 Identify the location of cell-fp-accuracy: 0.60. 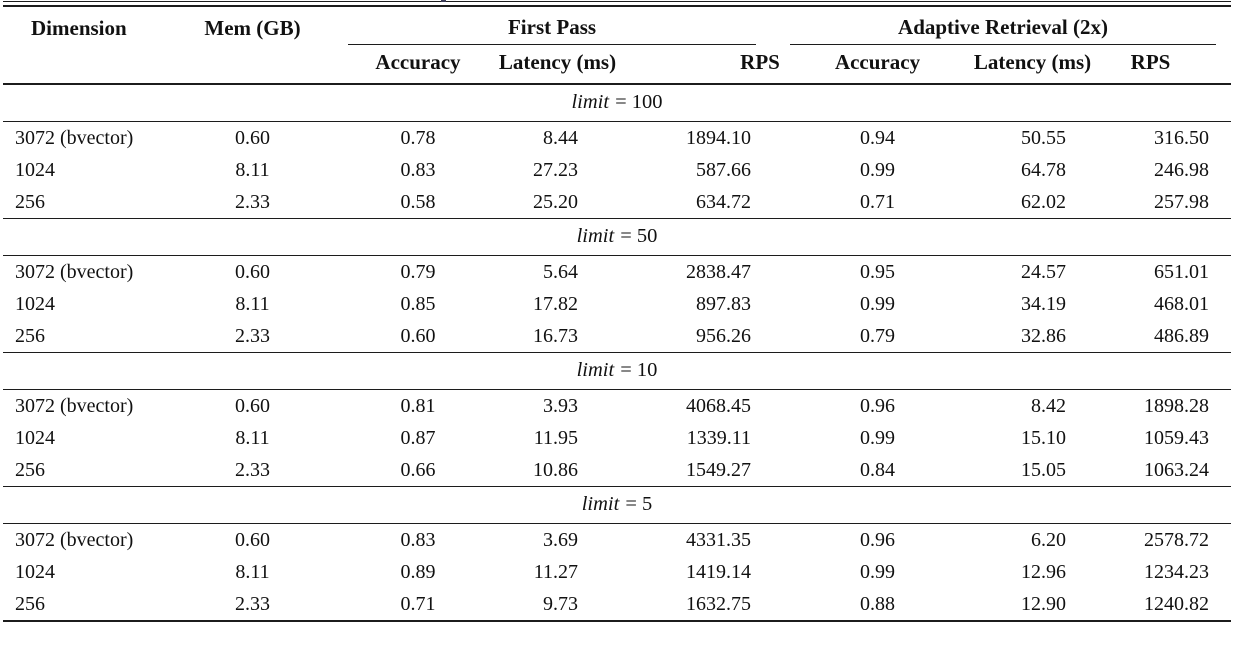
(418, 335).